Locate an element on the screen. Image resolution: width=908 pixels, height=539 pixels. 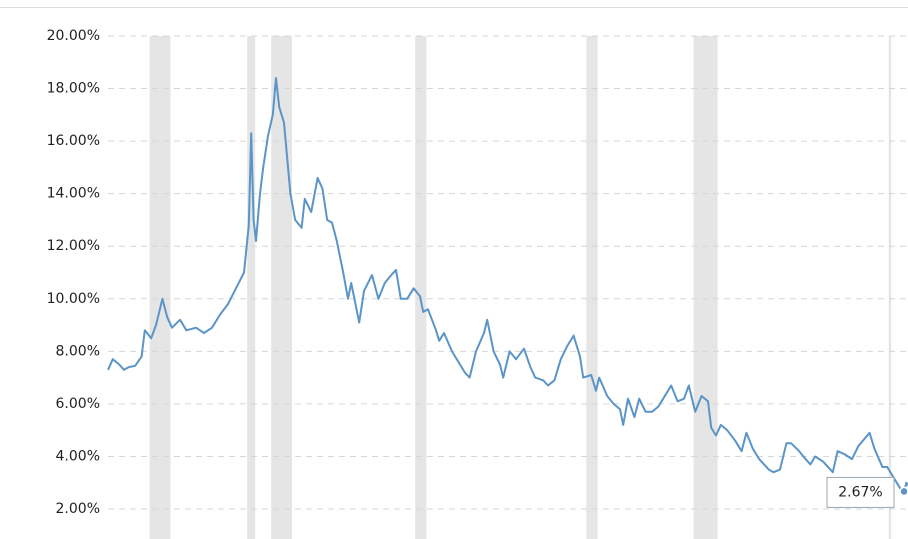
tooltip-label: 2.67% is located at coordinates (860, 492).